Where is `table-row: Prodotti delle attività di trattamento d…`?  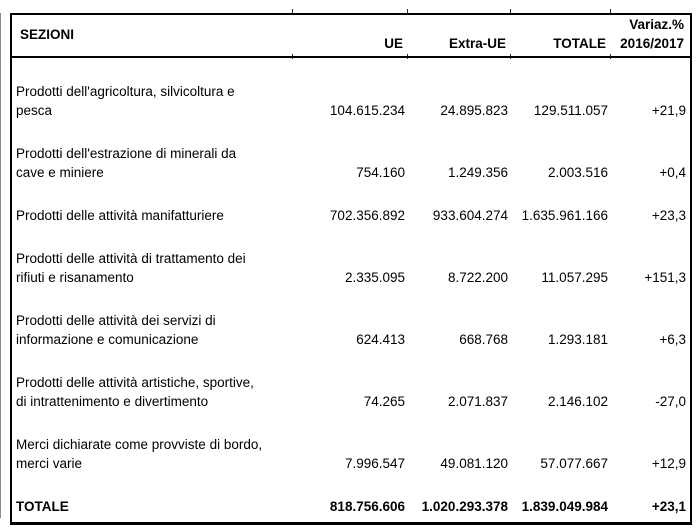 table-row: Prodotti delle attività di trattamento d… is located at coordinates (351, 256).